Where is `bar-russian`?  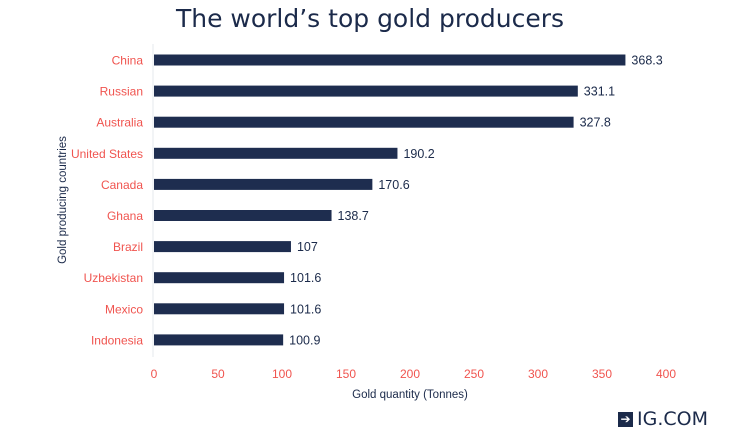 bar-russian is located at coordinates (366, 91).